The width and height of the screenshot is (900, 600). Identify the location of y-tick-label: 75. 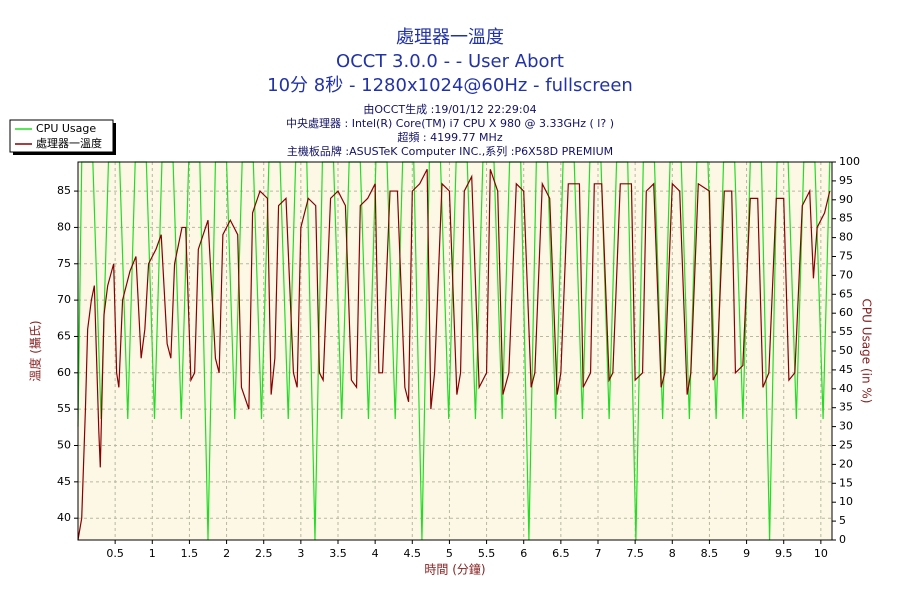
(64, 263).